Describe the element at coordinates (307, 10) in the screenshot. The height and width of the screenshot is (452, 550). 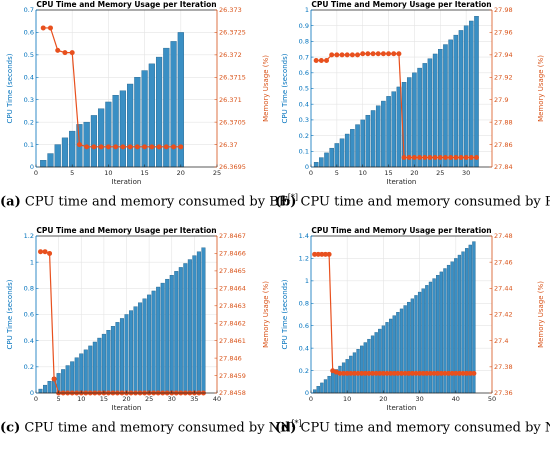
I see `y-tick-label: 1` at that location.